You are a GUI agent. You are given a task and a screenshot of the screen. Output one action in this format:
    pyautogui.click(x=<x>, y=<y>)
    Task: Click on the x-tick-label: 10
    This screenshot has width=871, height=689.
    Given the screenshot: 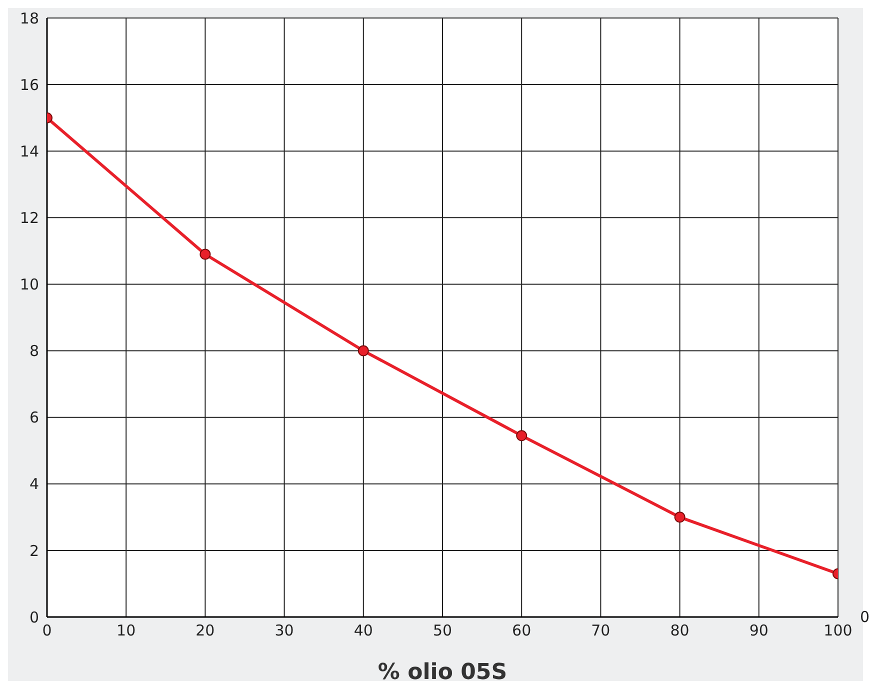 What is the action you would take?
    pyautogui.click(x=126, y=631)
    